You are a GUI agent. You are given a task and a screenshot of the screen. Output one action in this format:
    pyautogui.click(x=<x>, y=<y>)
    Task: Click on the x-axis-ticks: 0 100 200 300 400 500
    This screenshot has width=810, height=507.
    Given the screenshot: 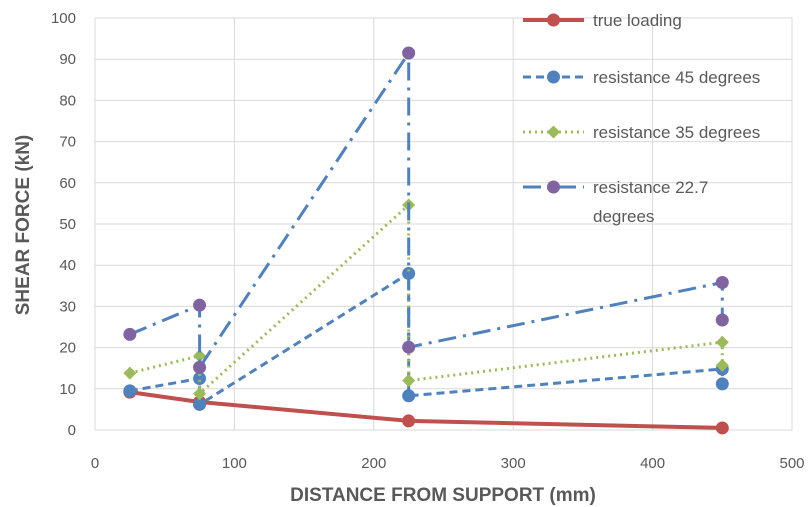 What is the action you would take?
    pyautogui.click(x=448, y=463)
    